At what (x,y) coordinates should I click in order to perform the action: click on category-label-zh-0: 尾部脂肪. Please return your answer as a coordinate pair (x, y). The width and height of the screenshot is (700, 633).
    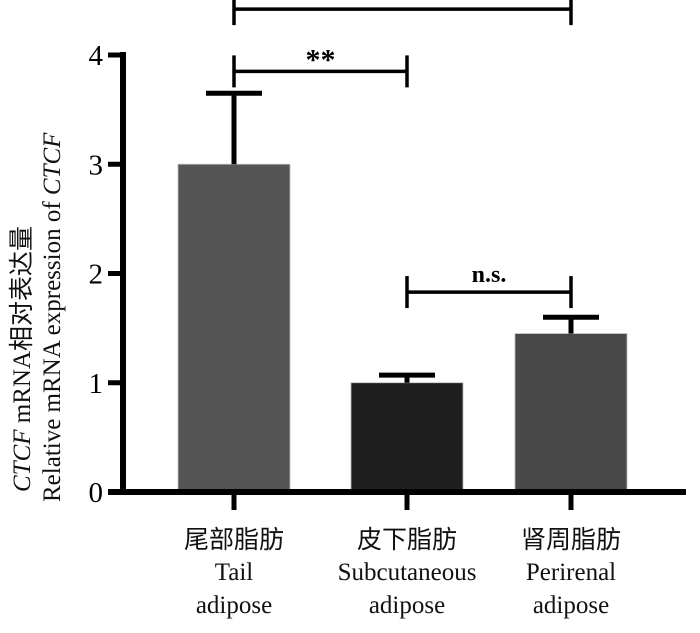
    Looking at the image, I should click on (234, 540).